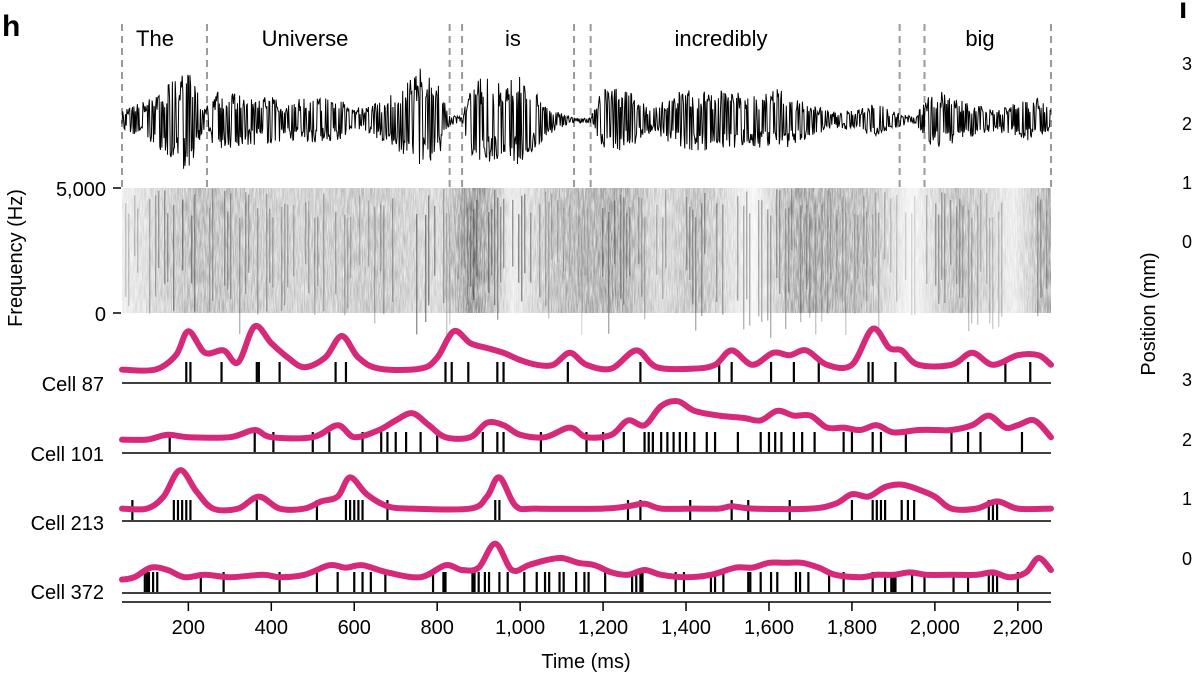 The width and height of the screenshot is (1200, 675). Describe the element at coordinates (67, 524) in the screenshot. I see `cell-label: Cell 213` at that location.